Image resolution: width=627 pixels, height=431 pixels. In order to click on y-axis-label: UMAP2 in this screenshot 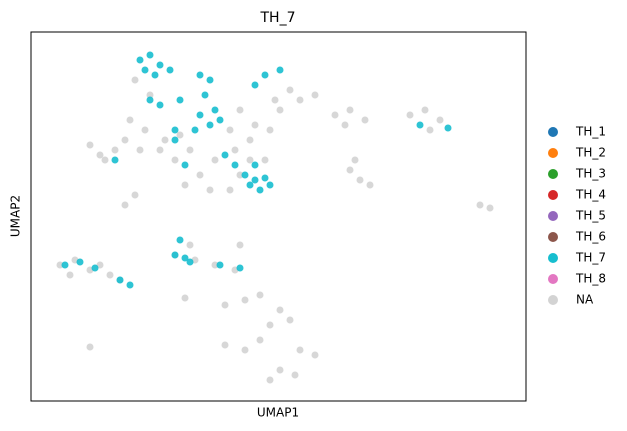, I will do `click(16, 216)`.